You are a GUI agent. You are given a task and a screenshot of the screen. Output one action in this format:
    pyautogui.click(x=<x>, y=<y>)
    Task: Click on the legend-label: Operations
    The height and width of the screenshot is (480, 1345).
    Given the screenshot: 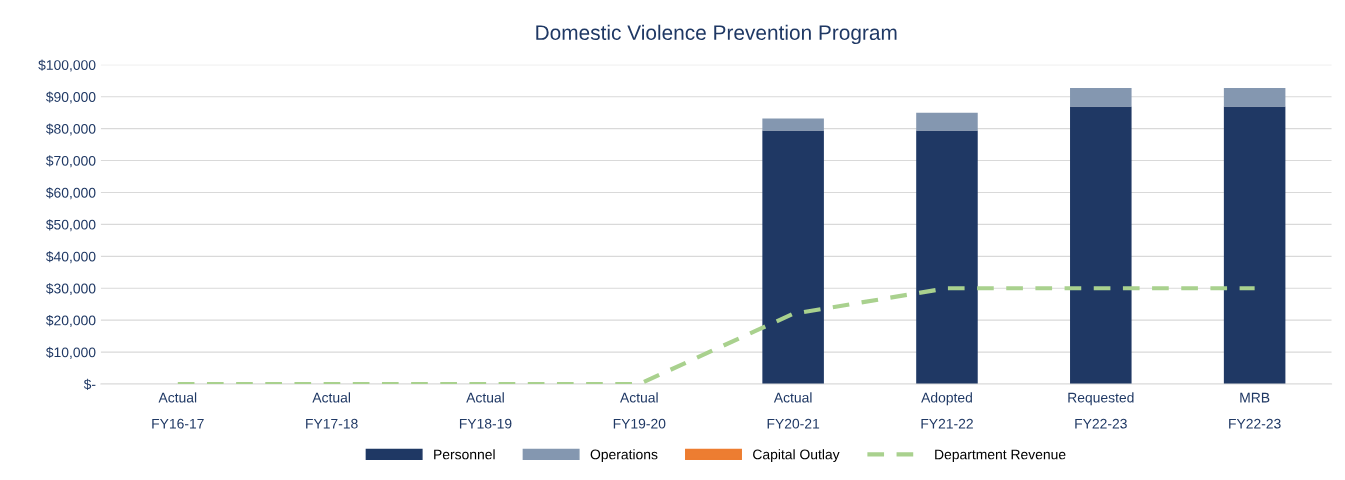 What is the action you would take?
    pyautogui.click(x=624, y=456)
    